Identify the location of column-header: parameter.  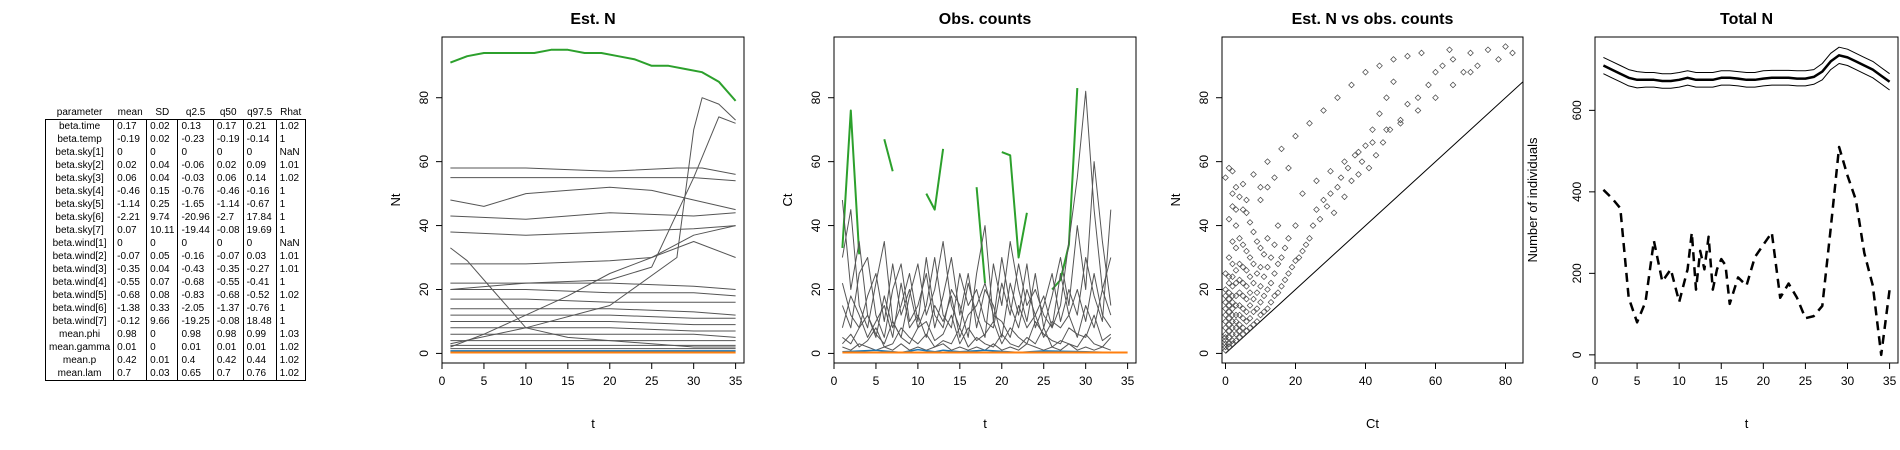
(79, 112).